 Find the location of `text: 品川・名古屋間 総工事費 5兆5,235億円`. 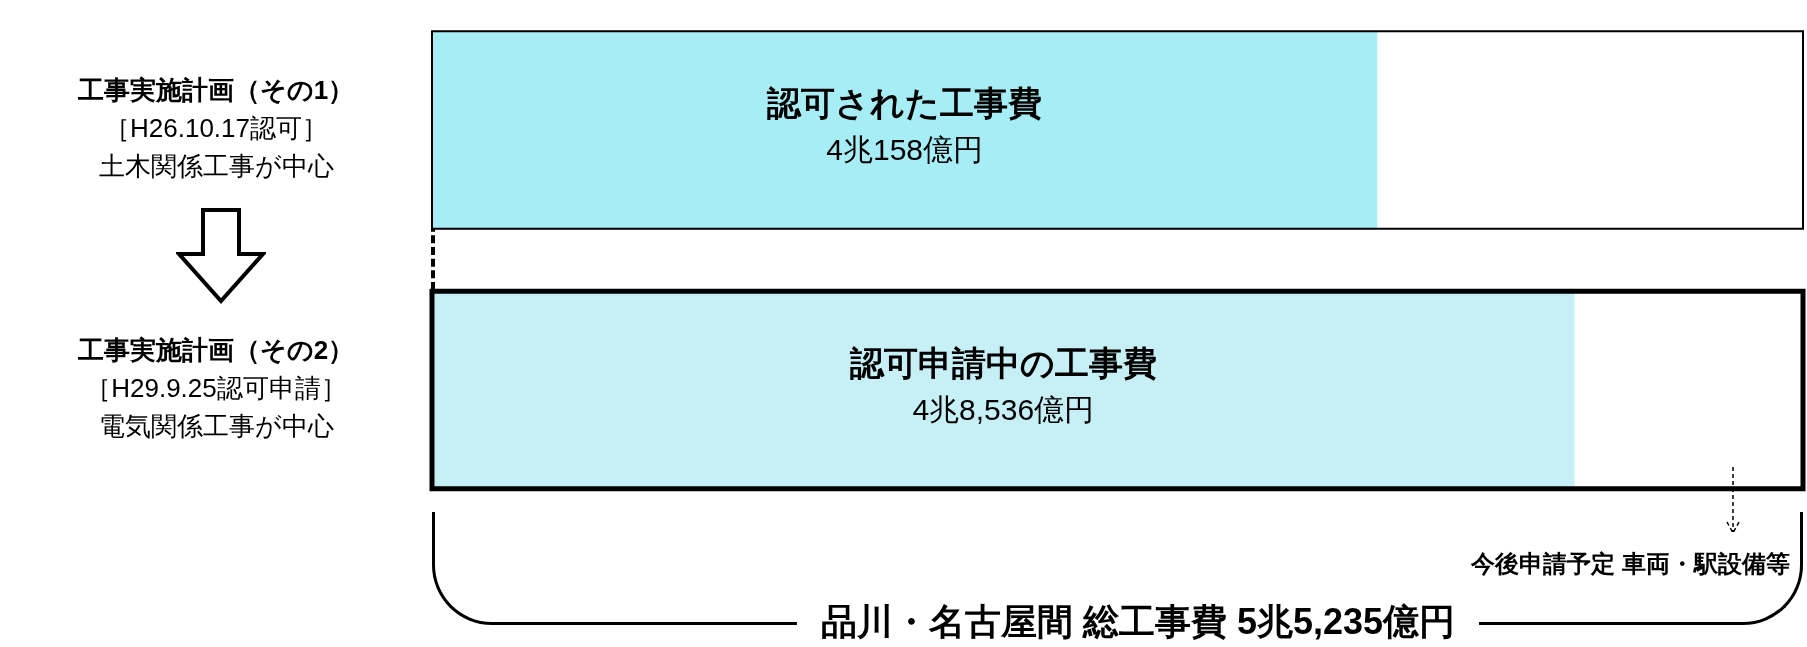

text: 品川・名古屋間 総工事費 5兆5,235億円 is located at coordinates (1138, 621).